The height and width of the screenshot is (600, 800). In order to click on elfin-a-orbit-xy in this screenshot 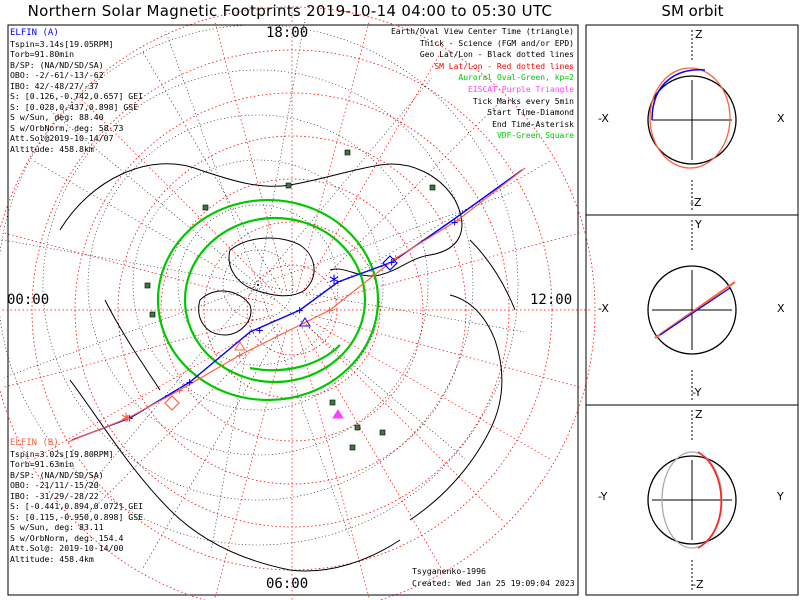, I will do `click(695, 311)`.